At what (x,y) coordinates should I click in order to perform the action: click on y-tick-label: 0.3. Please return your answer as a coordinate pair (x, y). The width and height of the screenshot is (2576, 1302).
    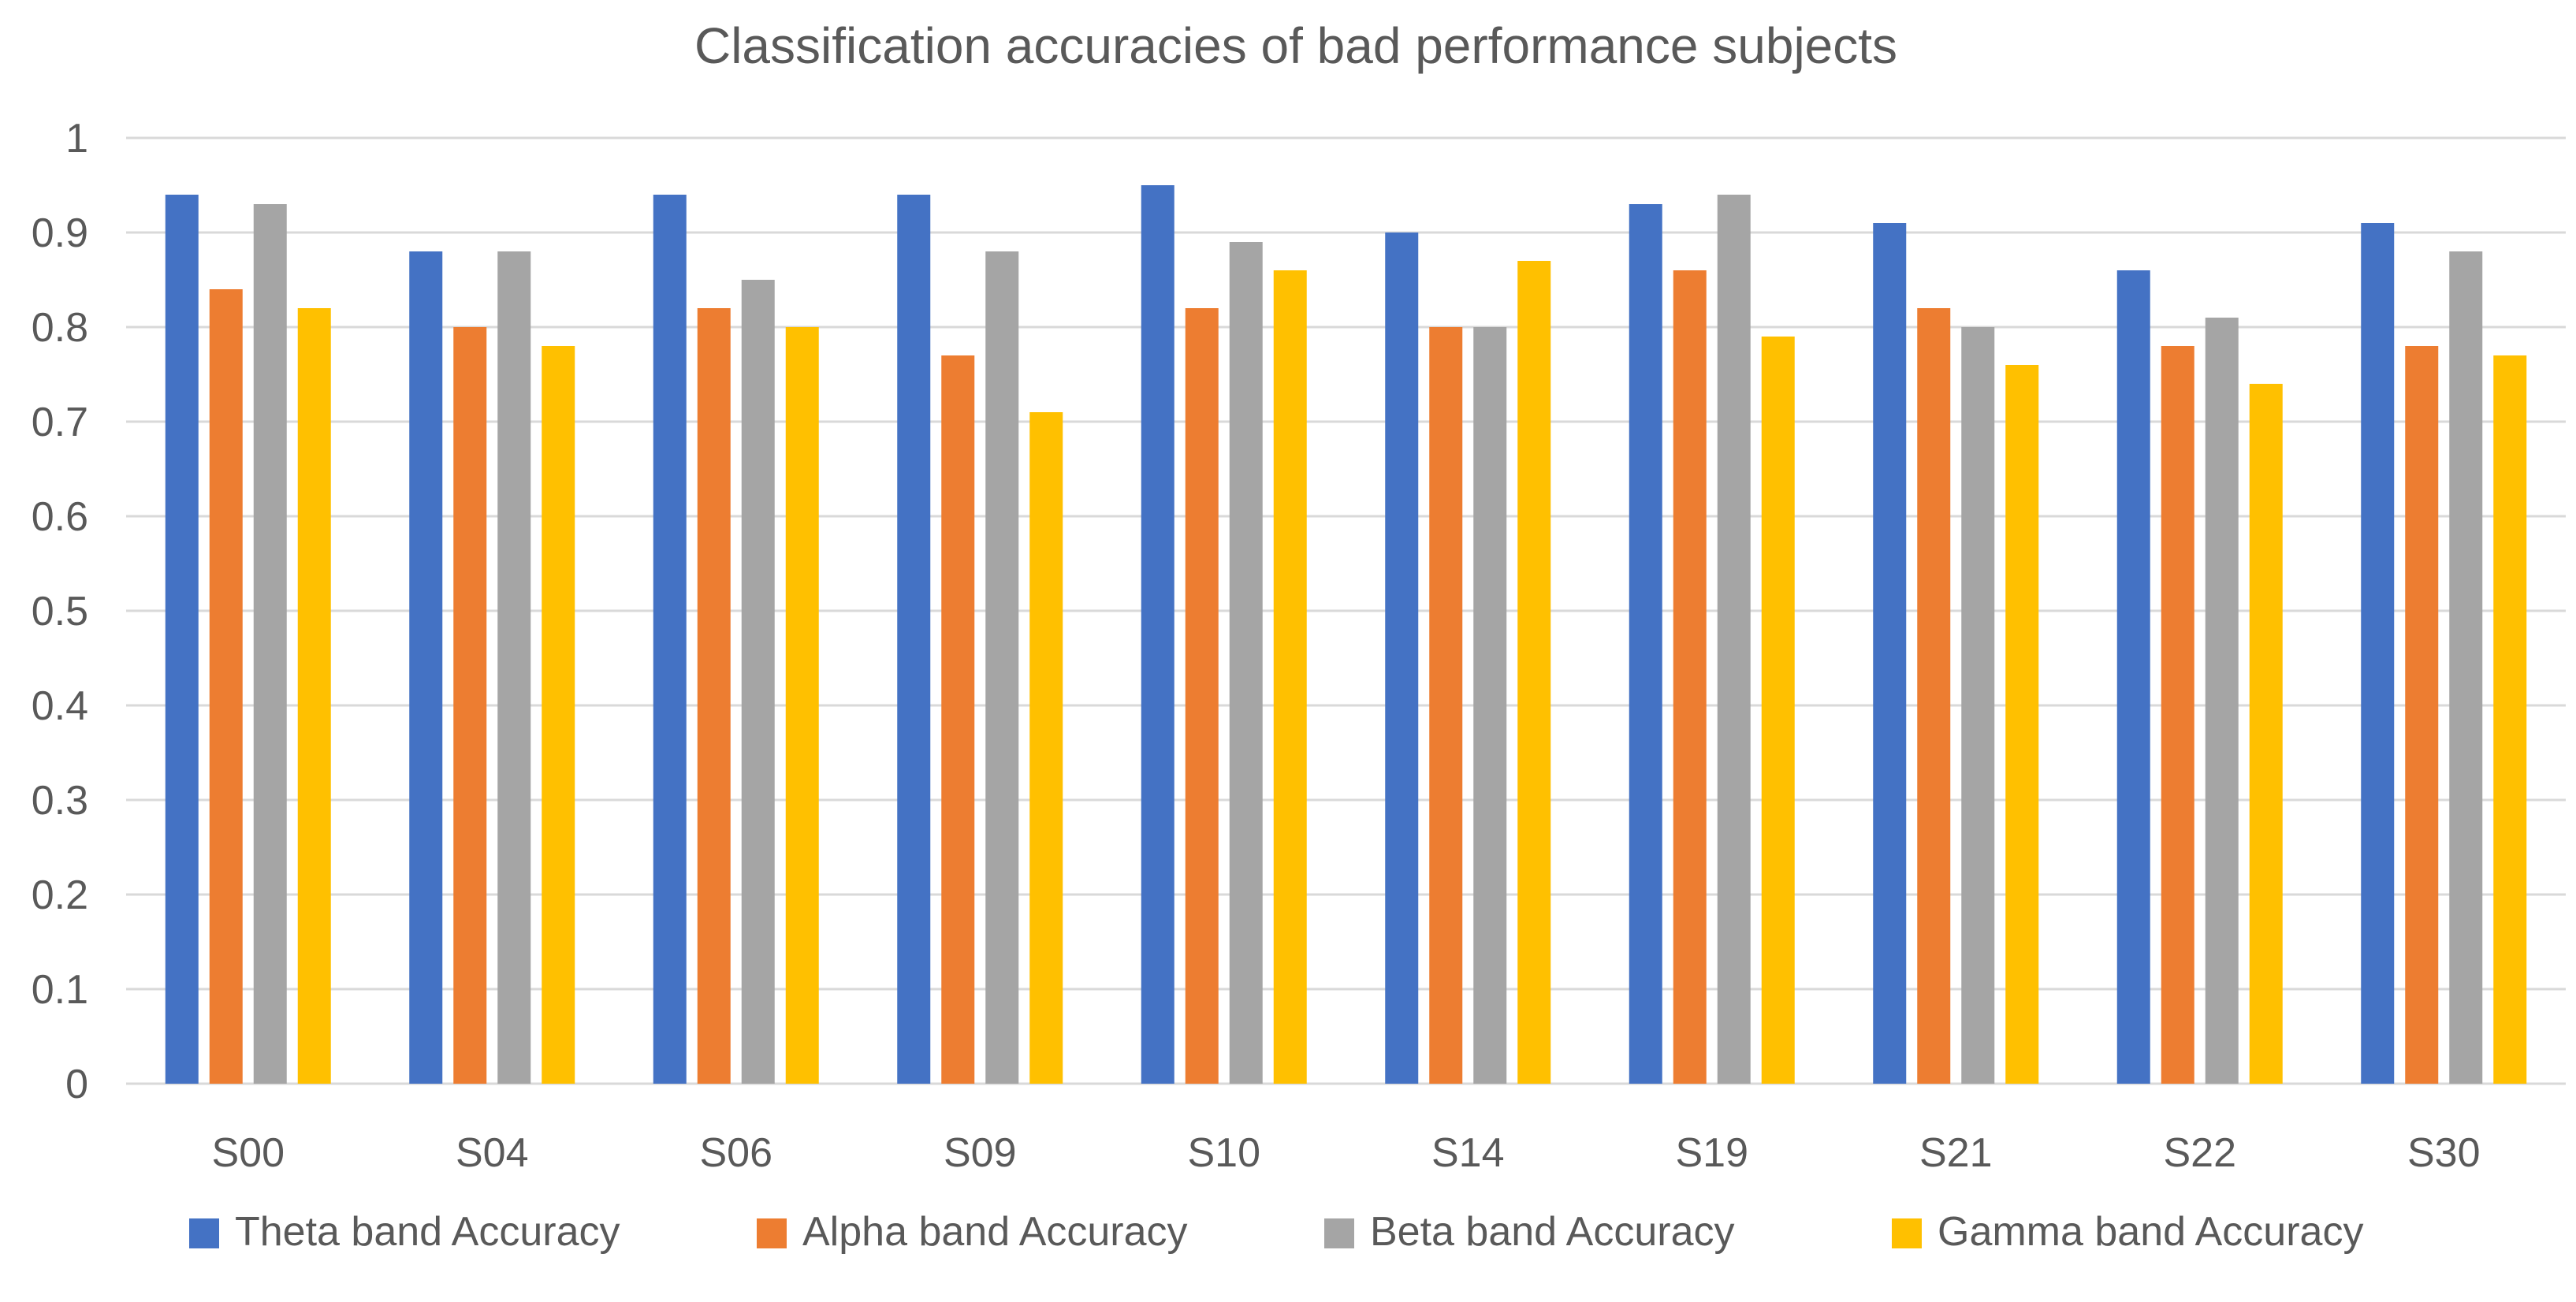
    Looking at the image, I should click on (60, 801).